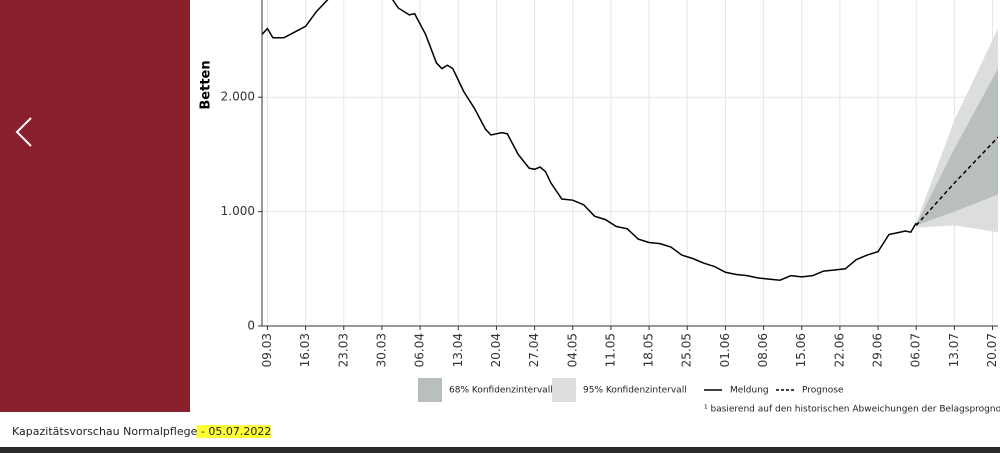 The width and height of the screenshot is (1000, 453). I want to click on caption-text: Kapazitätsvorschau Normalpflege, so click(105, 431).